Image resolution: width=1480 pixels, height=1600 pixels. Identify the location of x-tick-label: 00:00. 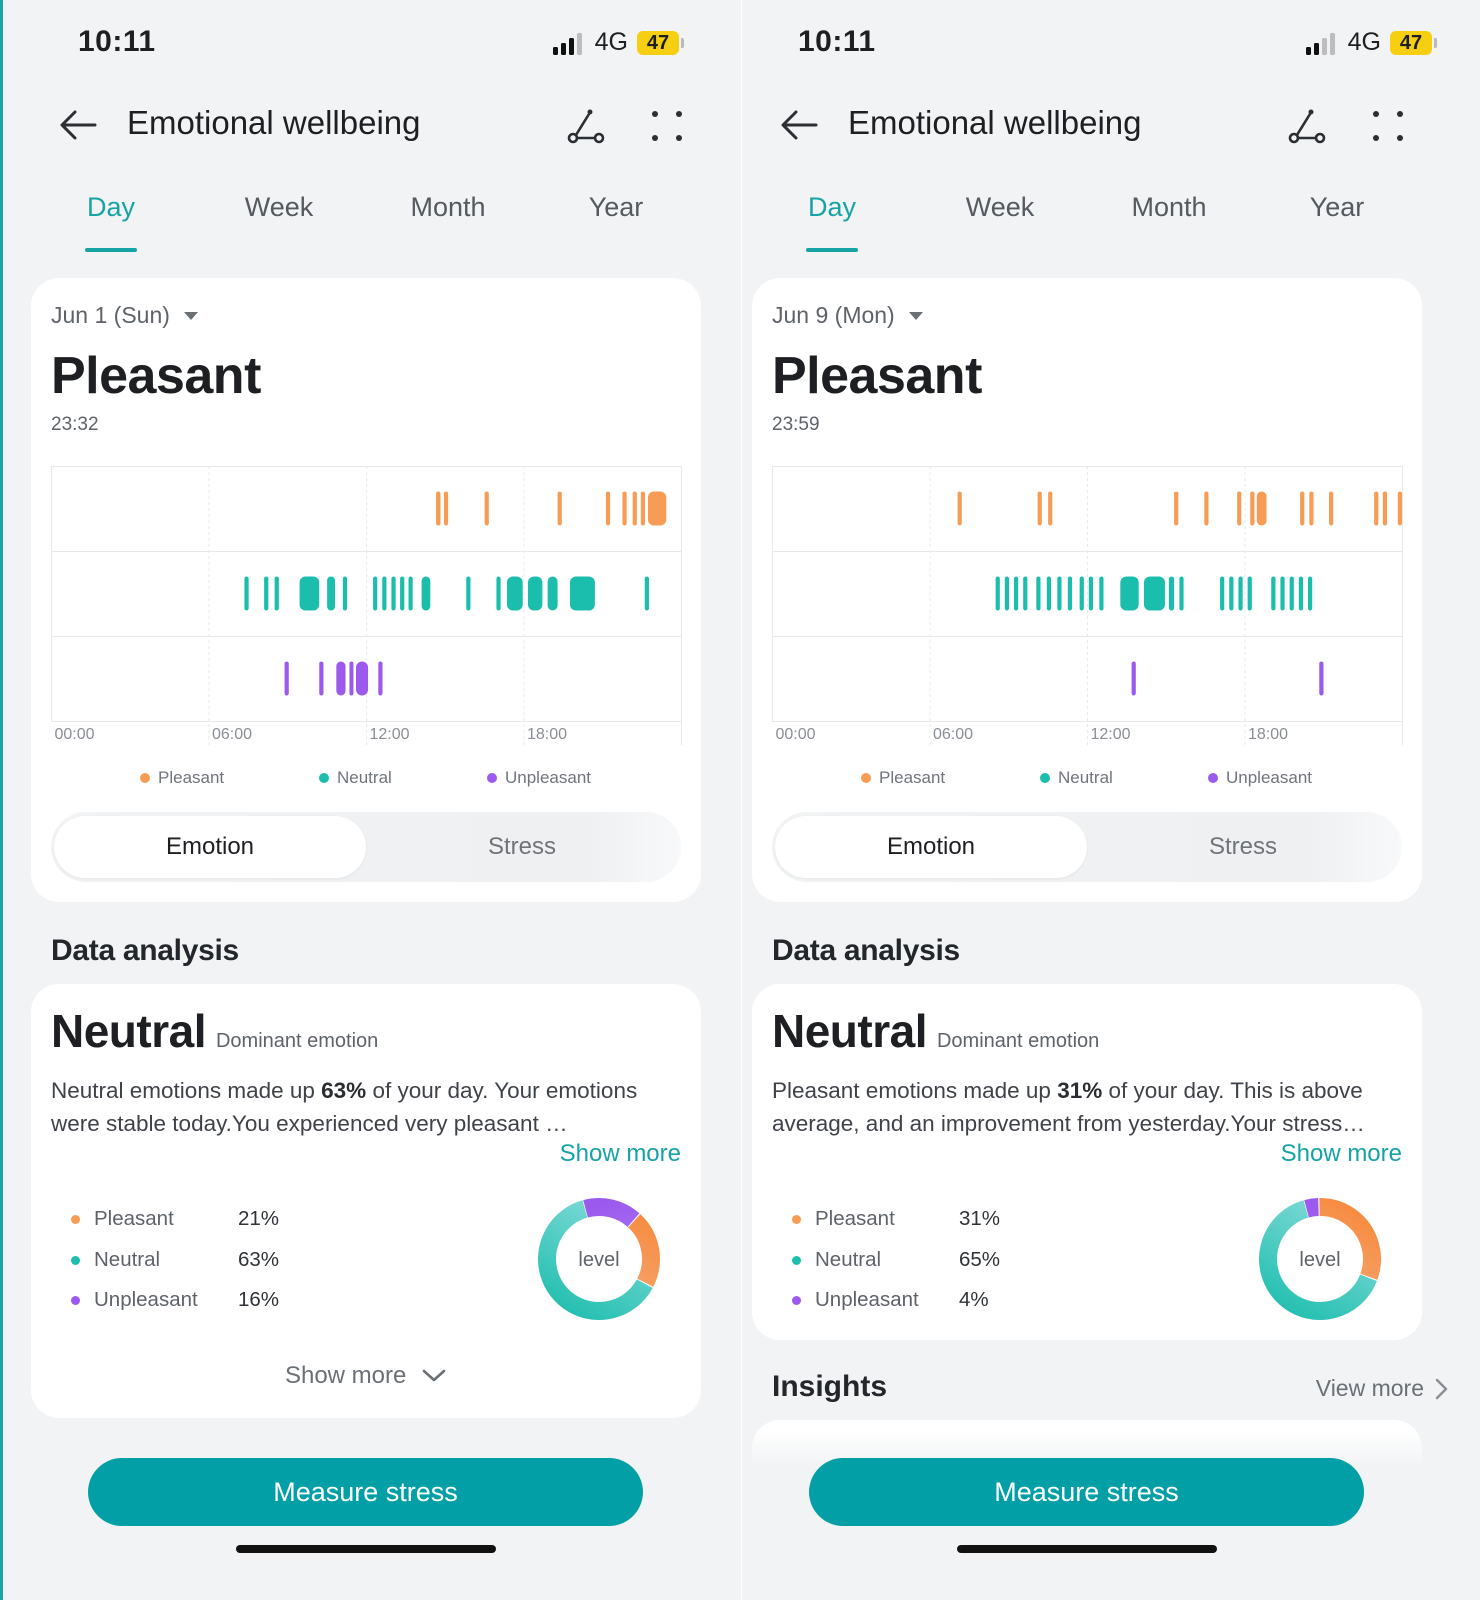
(796, 734).